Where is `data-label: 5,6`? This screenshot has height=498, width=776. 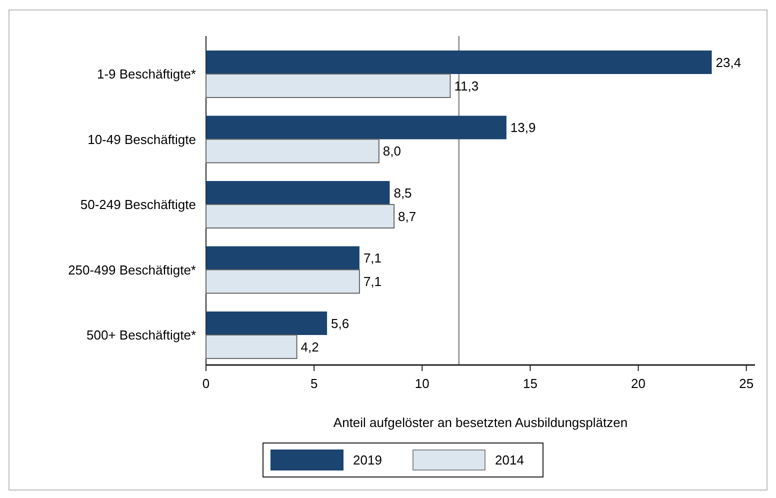
data-label: 5,6 is located at coordinates (340, 323).